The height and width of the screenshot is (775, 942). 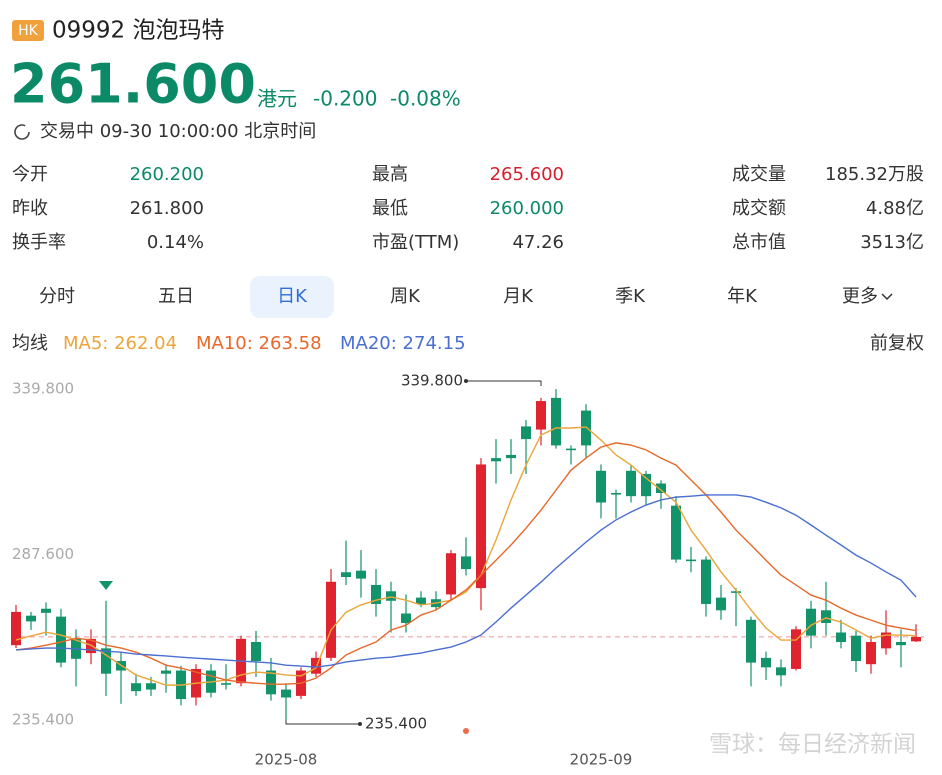 I want to click on stat-value: 0.14%, so click(x=175, y=242).